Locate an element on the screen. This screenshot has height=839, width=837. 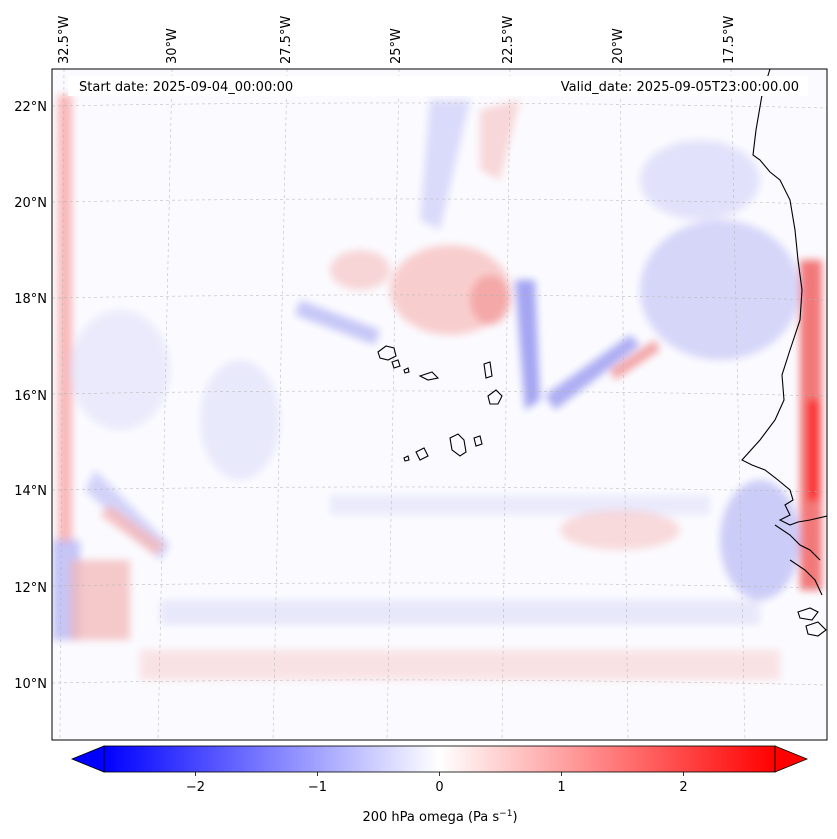
colorbar-gradient is located at coordinates (439, 759).